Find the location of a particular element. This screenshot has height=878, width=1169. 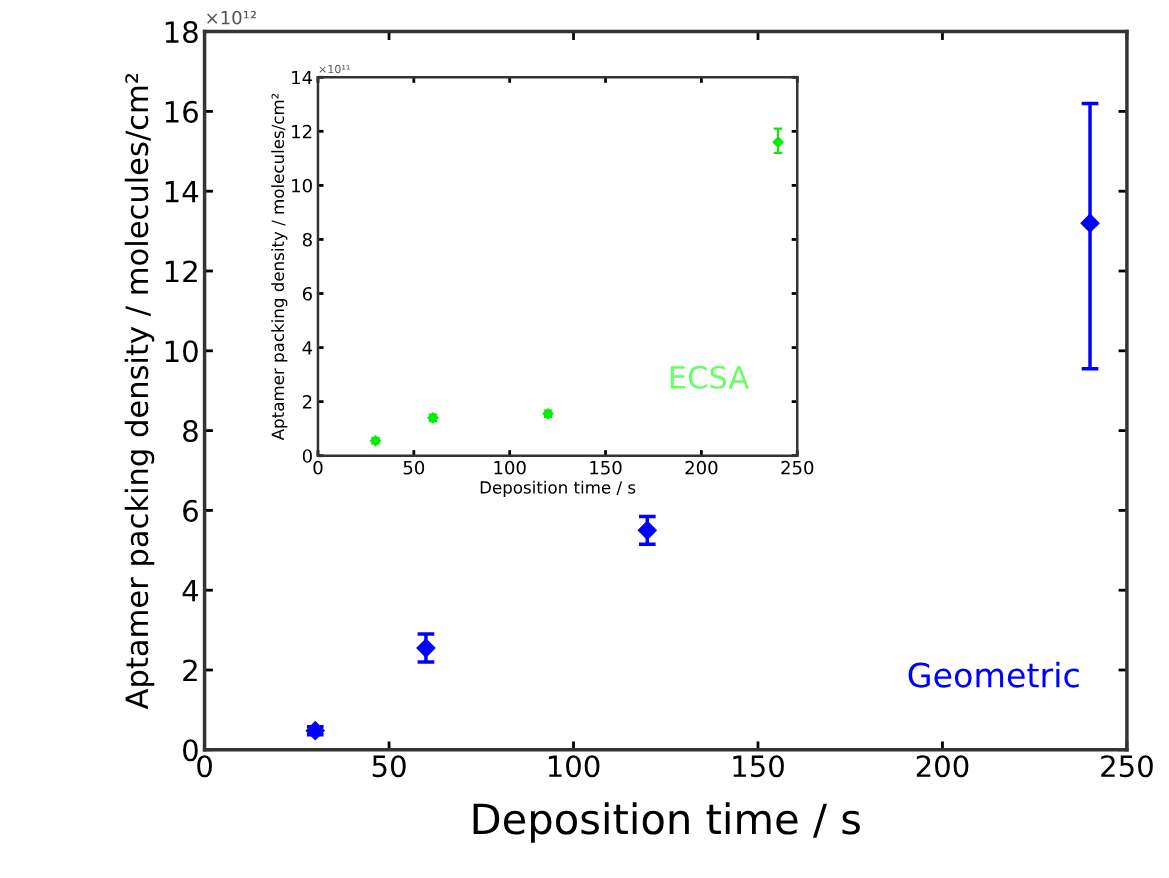

text: Geometric is located at coordinates (993, 674).